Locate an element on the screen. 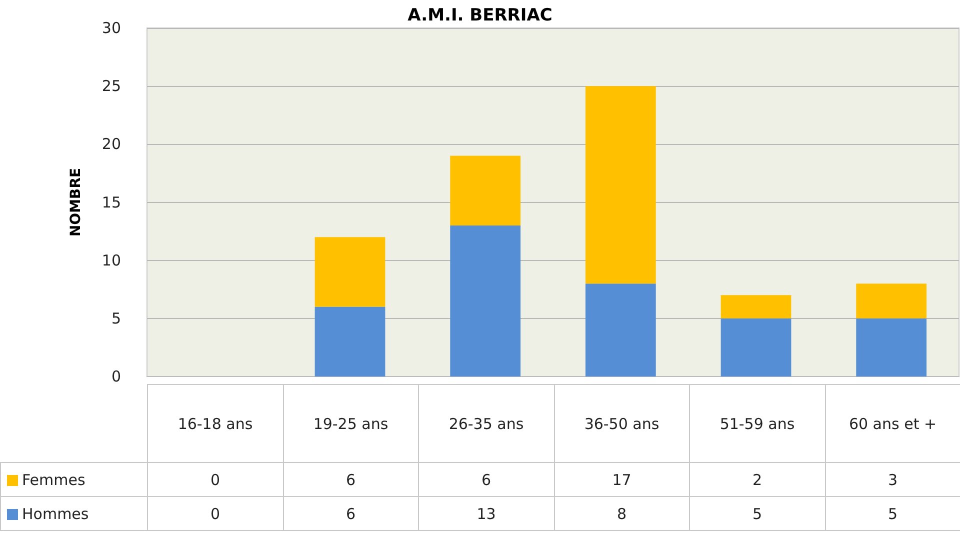 The image size is (960, 534). data-label: 2 is located at coordinates (757, 479).